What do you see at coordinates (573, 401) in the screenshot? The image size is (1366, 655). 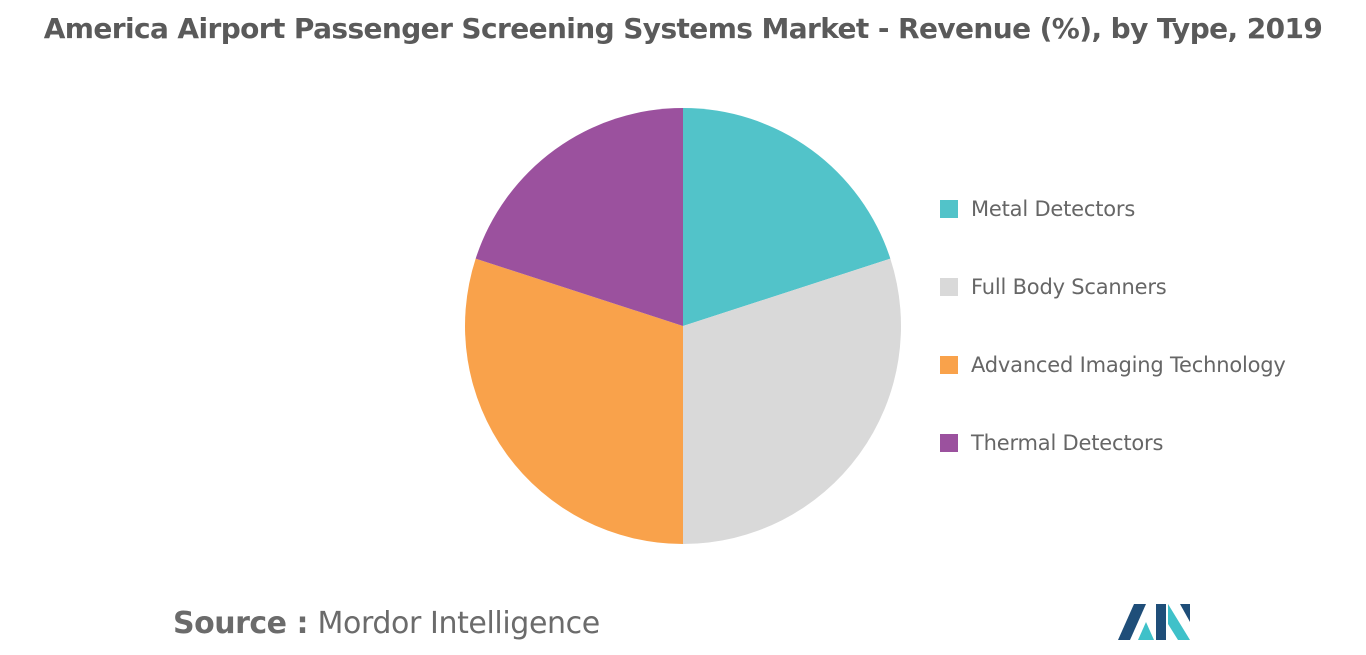 I see `pie-slice-advanced-imaging-technology` at bounding box center [573, 401].